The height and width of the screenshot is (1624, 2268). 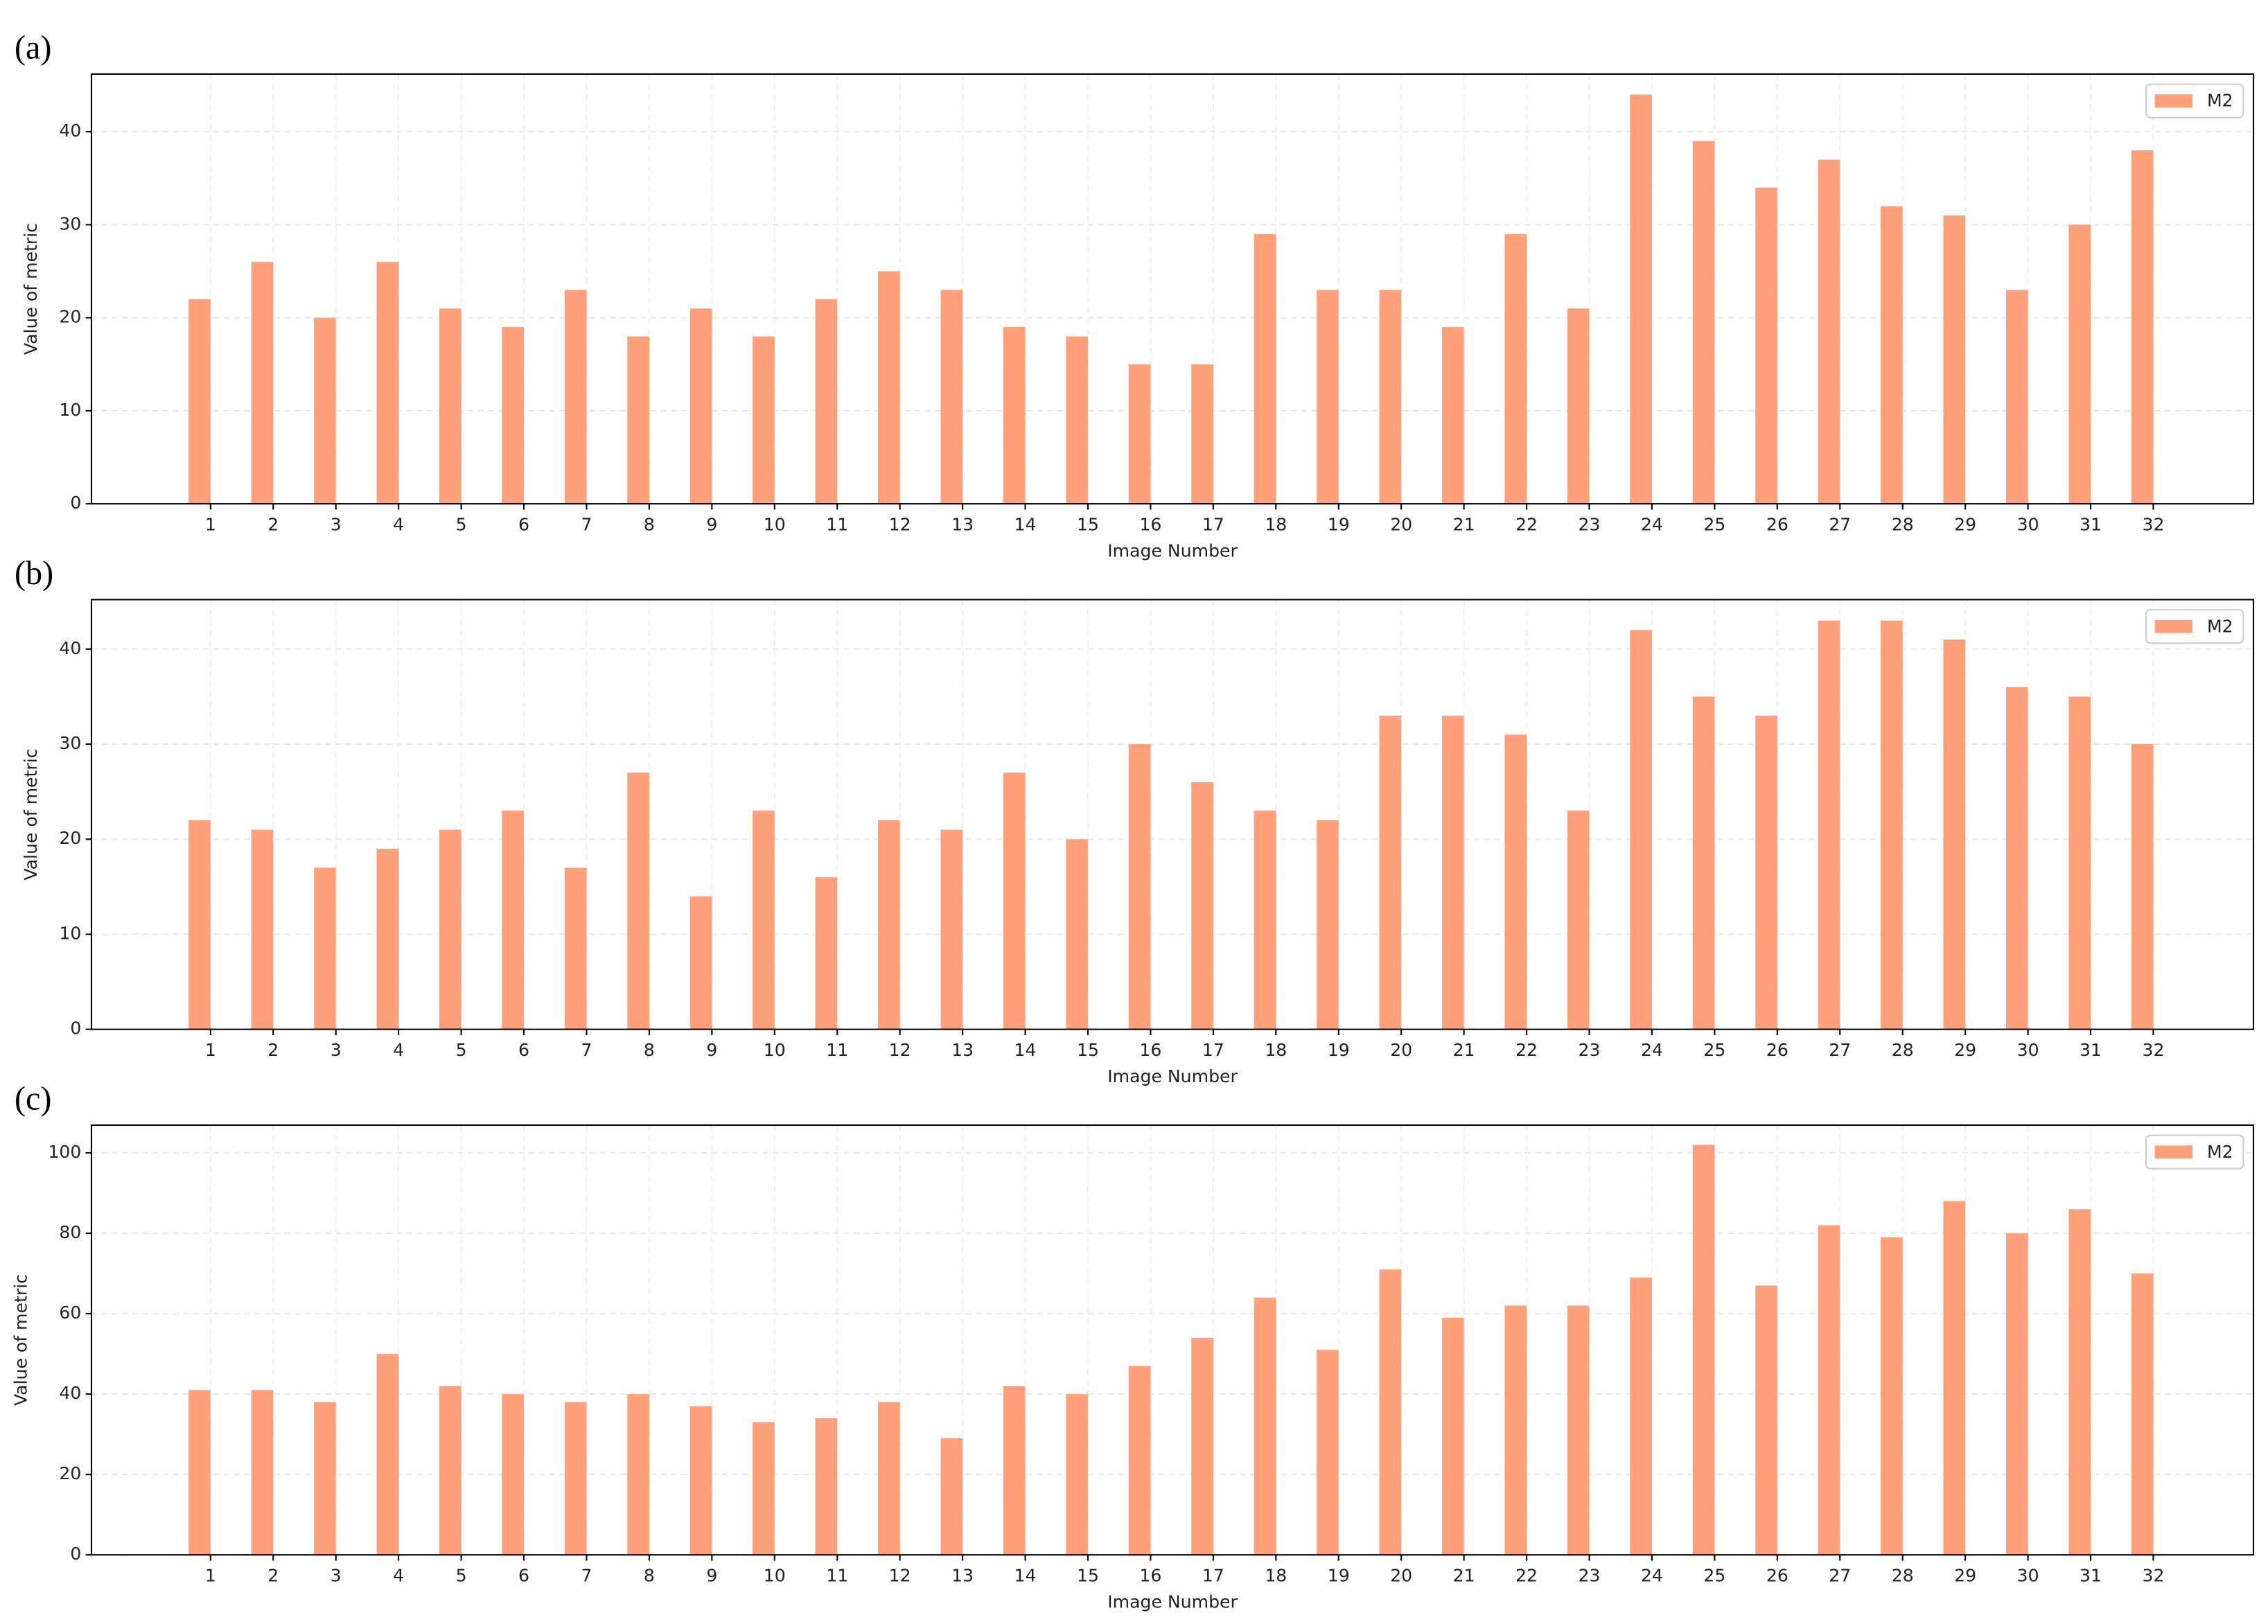 I want to click on y-axis-label: Value of metric, so click(x=31, y=289).